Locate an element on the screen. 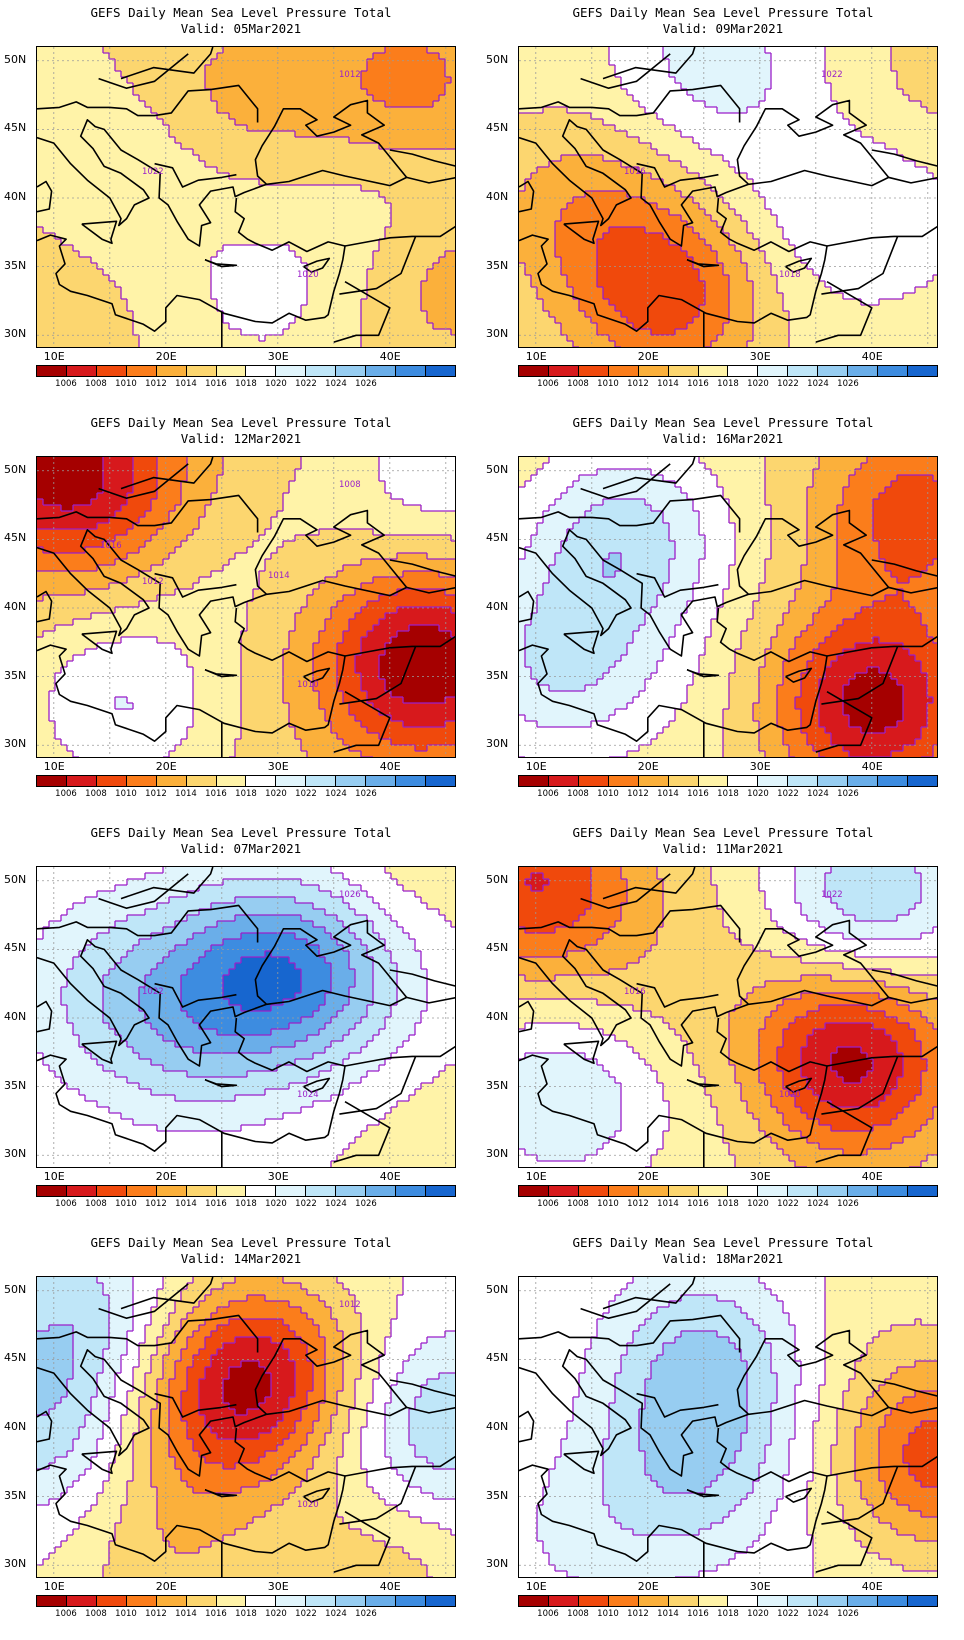 This screenshot has height=1640, width=964. latitude-tick-label: 50N is located at coordinates (15, 1289).